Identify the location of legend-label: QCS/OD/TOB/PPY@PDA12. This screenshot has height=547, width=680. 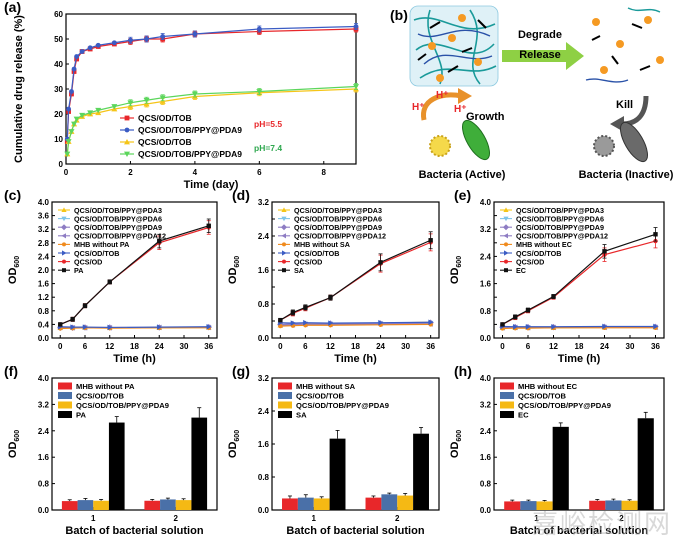
(562, 236).